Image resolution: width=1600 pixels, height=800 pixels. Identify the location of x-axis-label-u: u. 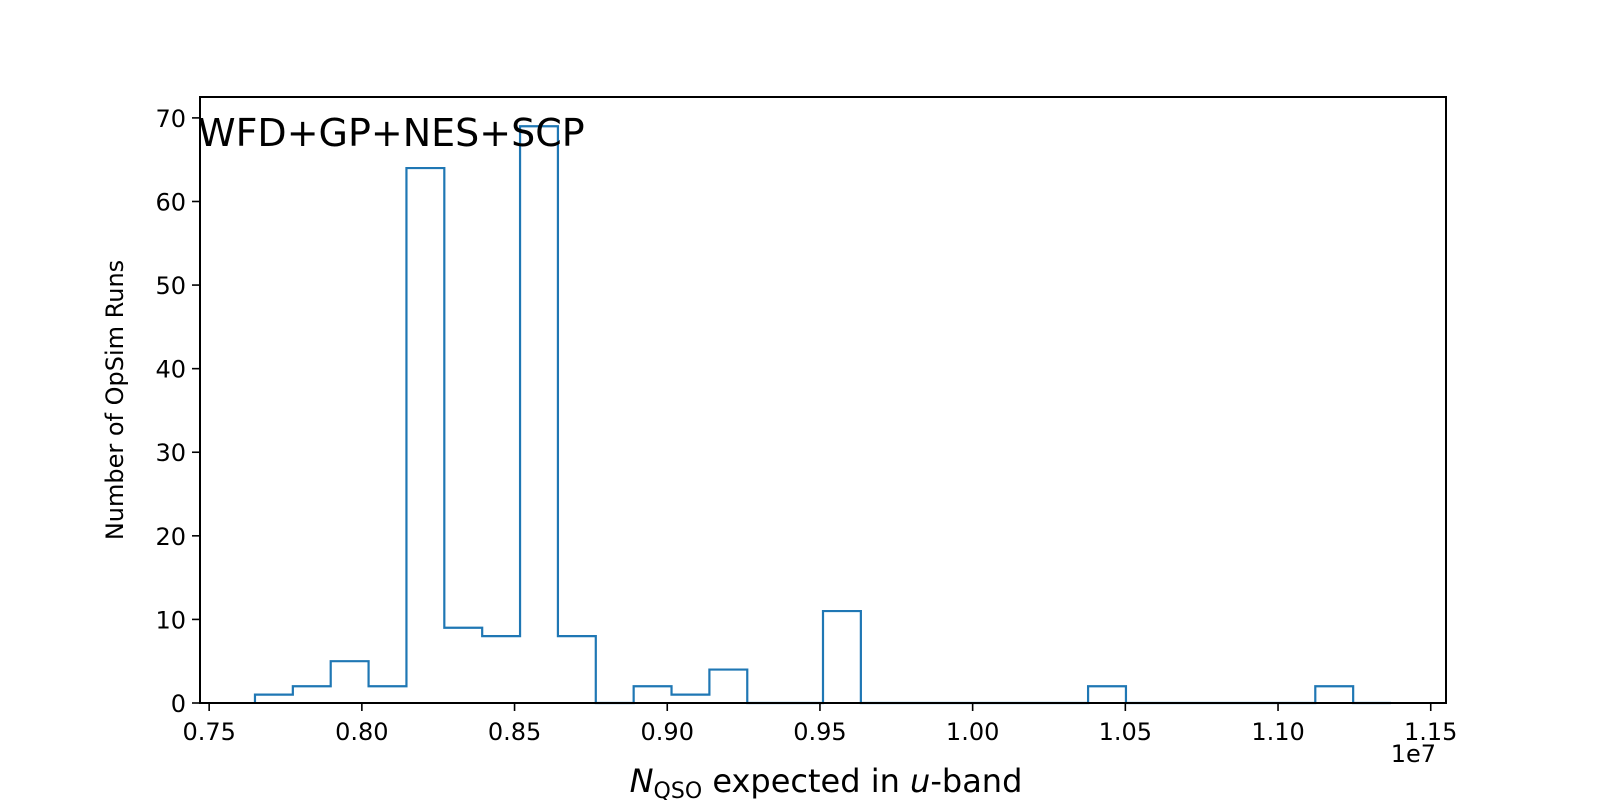
(920, 781).